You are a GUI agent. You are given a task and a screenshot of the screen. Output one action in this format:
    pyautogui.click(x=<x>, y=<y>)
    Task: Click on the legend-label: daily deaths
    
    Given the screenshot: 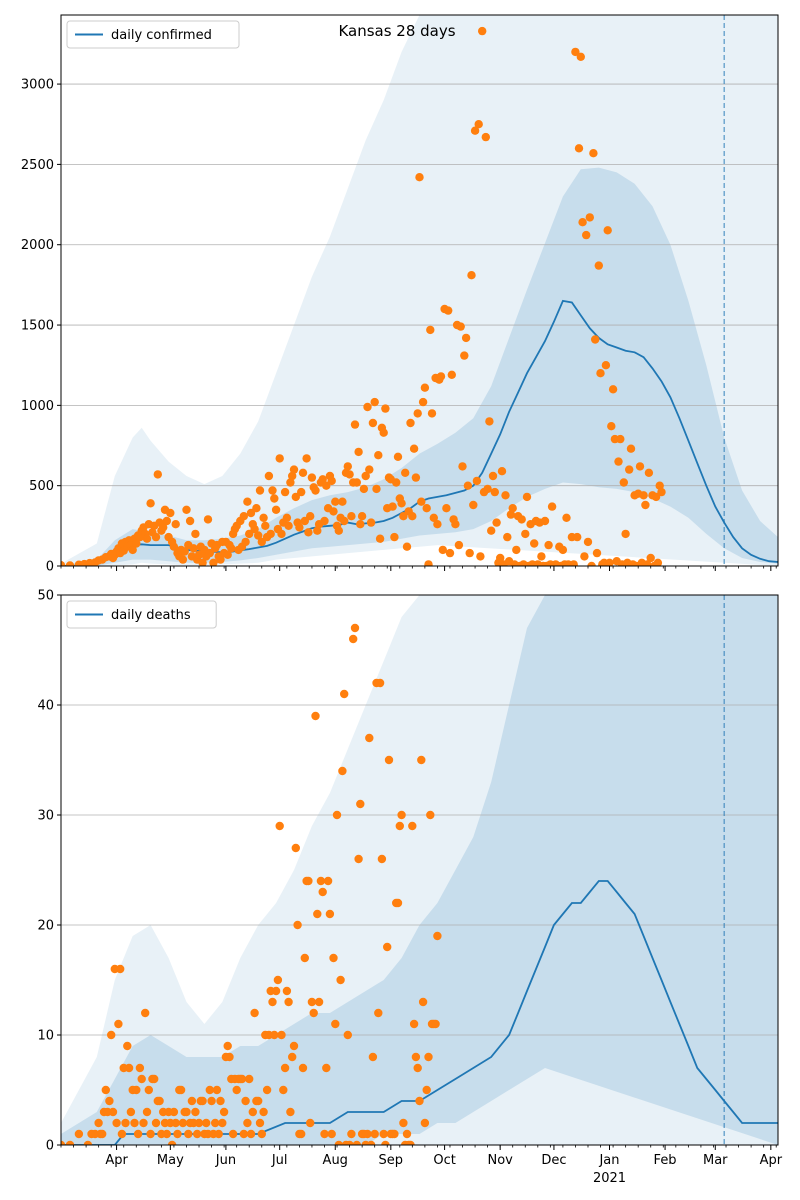 What is the action you would take?
    pyautogui.click(x=151, y=615)
    